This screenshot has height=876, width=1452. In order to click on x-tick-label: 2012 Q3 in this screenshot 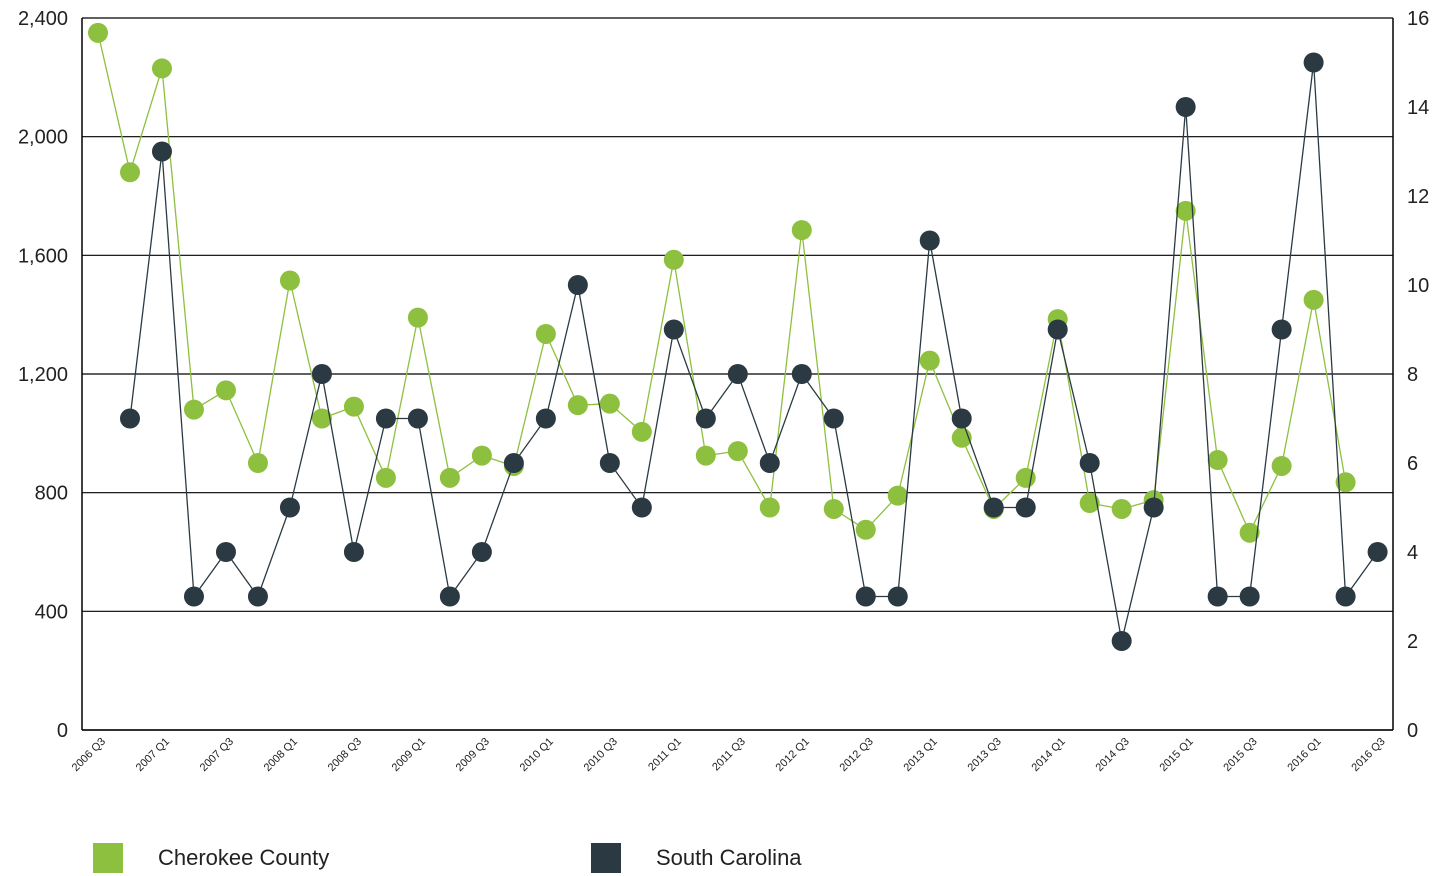, I will do `click(857, 755)`.